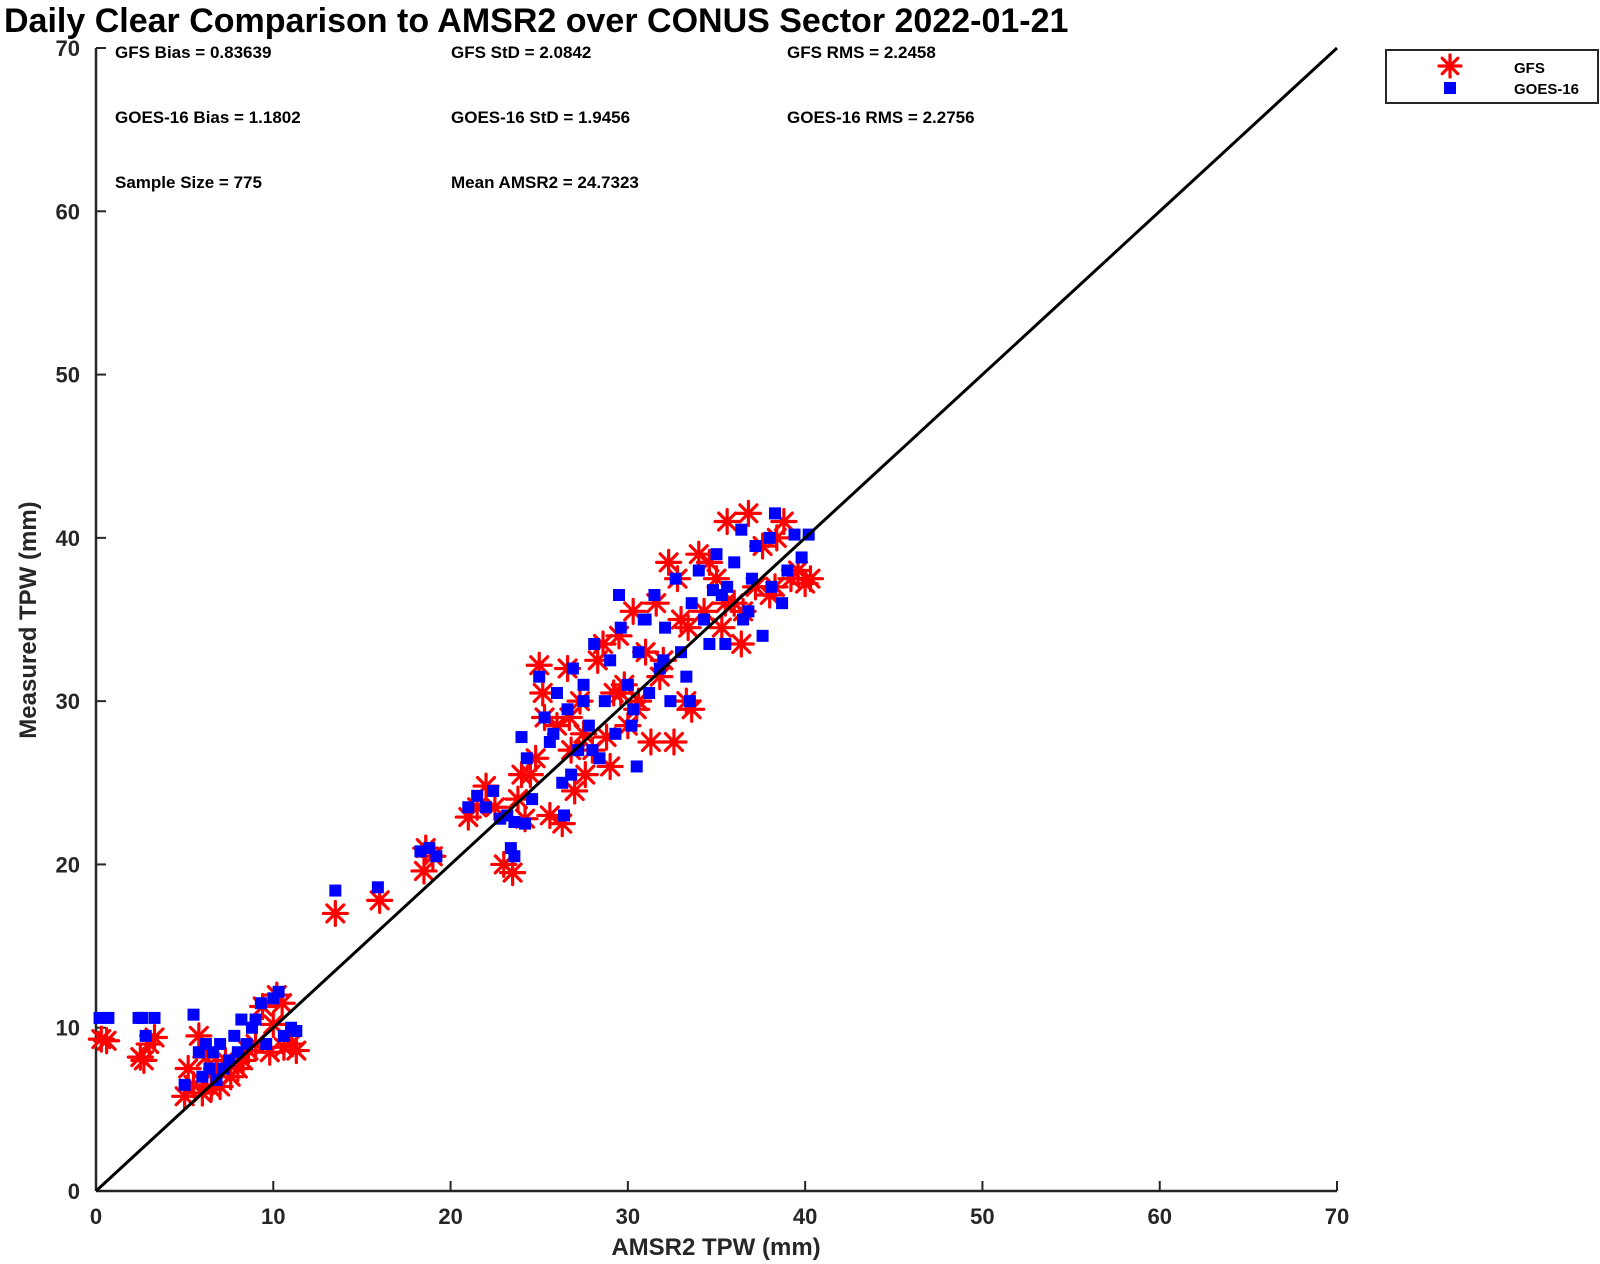 This screenshot has width=1600, height=1264. I want to click on stat-gfs-bias: GFS Bias = 0.83639, so click(193, 52).